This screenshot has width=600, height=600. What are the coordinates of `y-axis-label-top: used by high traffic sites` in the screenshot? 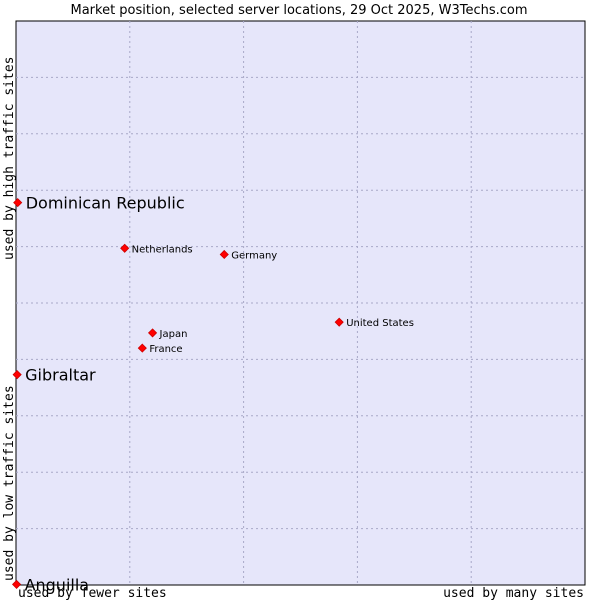 It's located at (9, 159).